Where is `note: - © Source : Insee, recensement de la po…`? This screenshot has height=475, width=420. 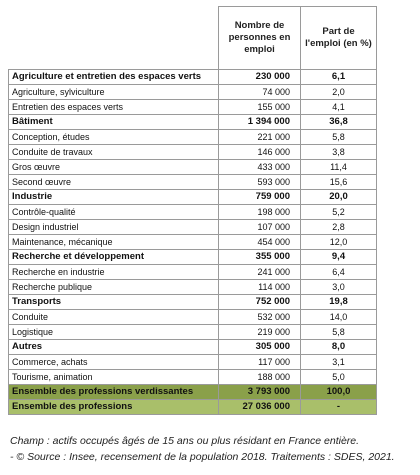
note: - © Source : Insee, recensement de la po… is located at coordinates (202, 457).